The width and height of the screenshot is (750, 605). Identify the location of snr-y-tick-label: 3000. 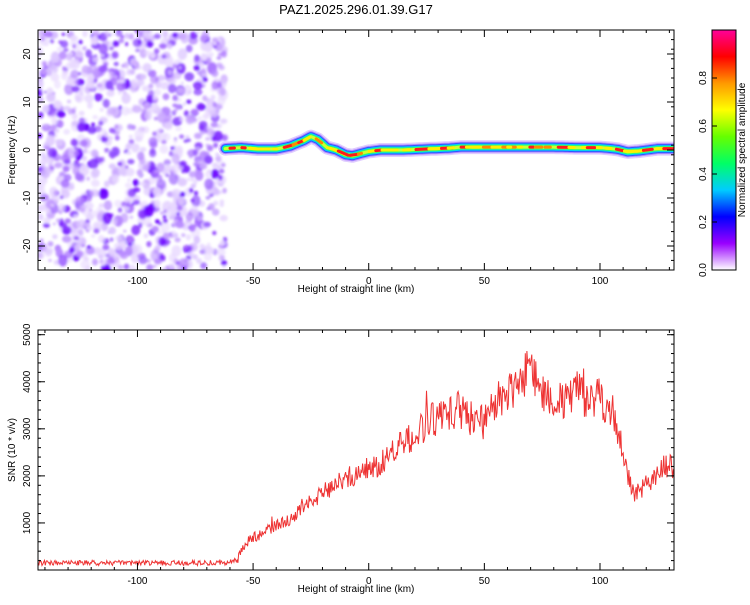
(27, 428).